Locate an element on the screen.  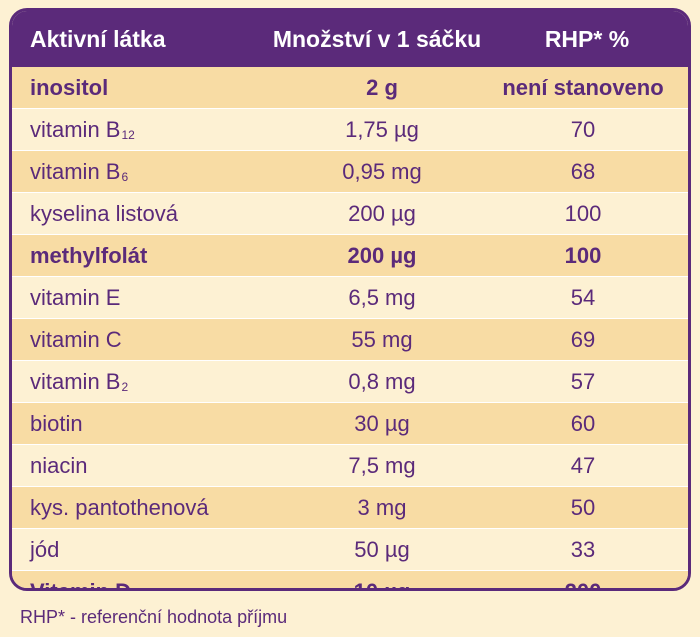
substance-cell: vitamin E is located at coordinates (75, 297).